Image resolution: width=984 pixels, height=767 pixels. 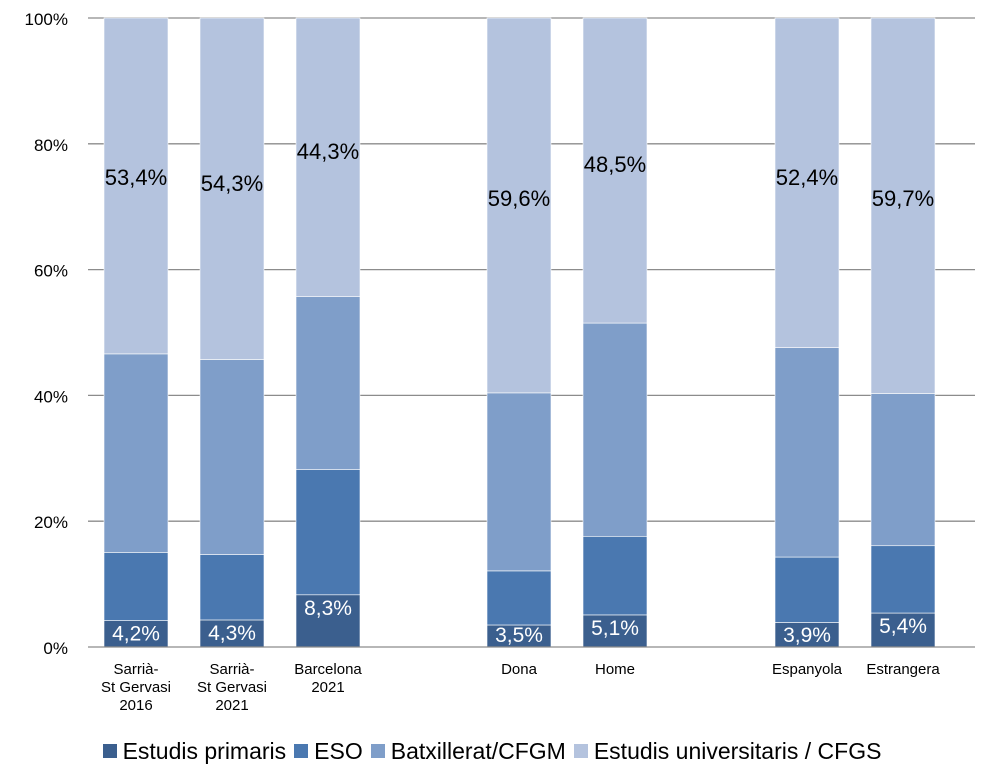 I want to click on legend-item: ESO, so click(x=328, y=751).